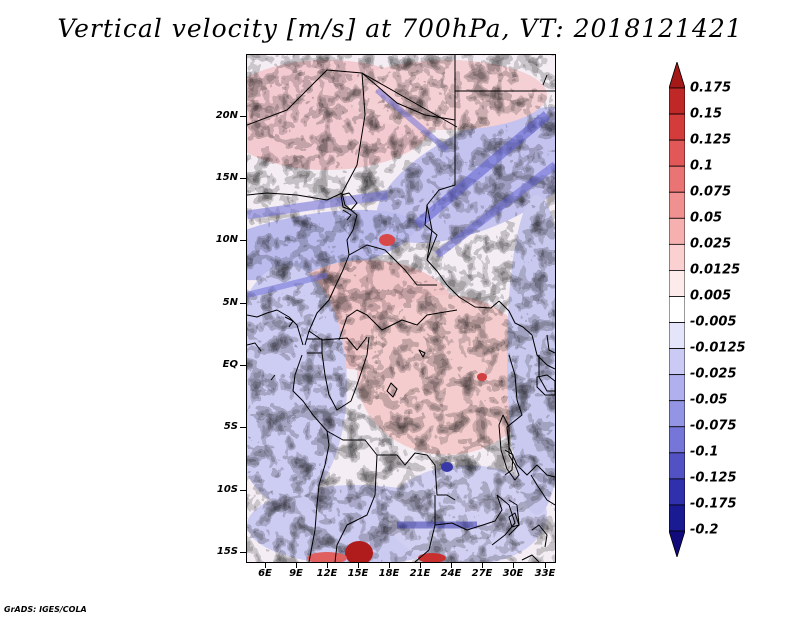 This screenshot has height=618, width=800. I want to click on colorbar-label: -0.0125, so click(718, 348).